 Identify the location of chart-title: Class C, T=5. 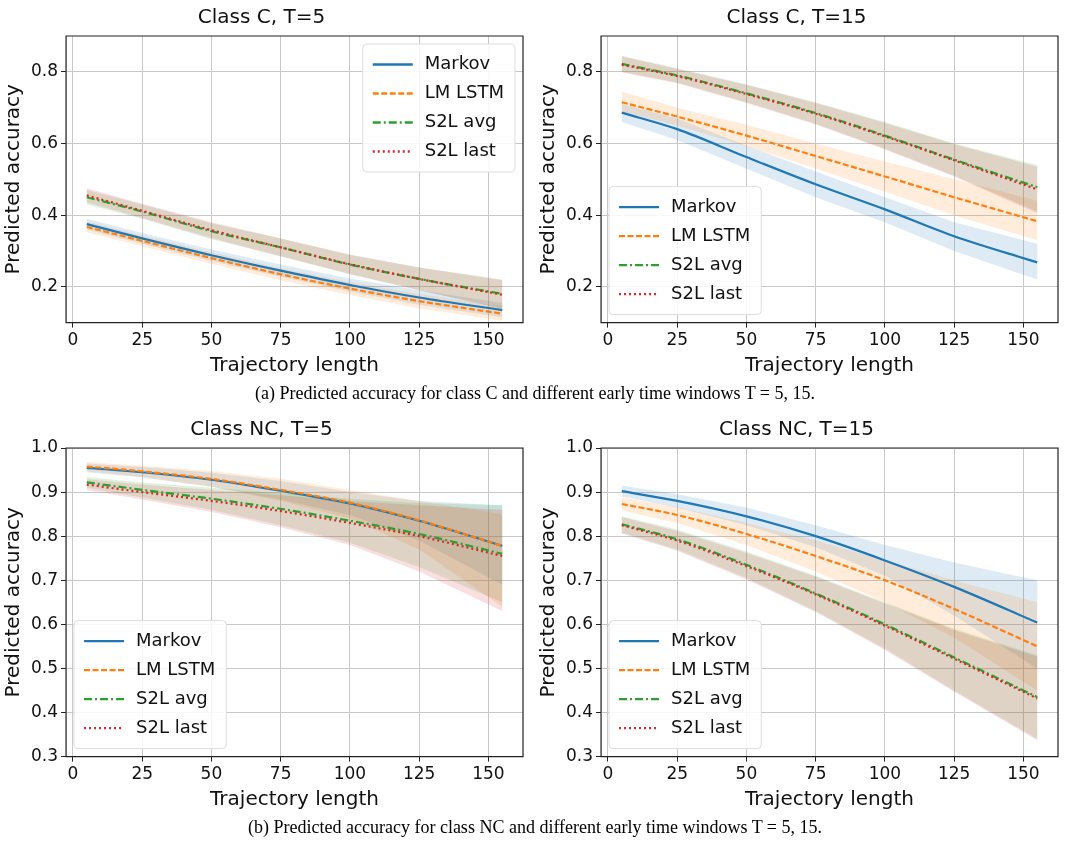
(261, 16).